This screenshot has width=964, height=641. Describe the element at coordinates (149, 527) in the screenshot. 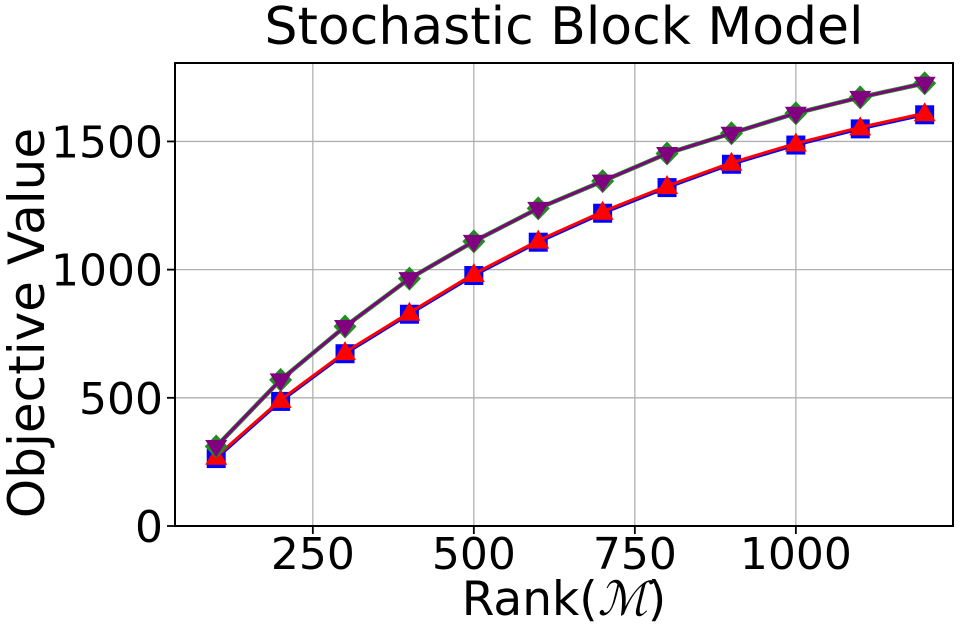

I see `y-tick-label: 0` at that location.